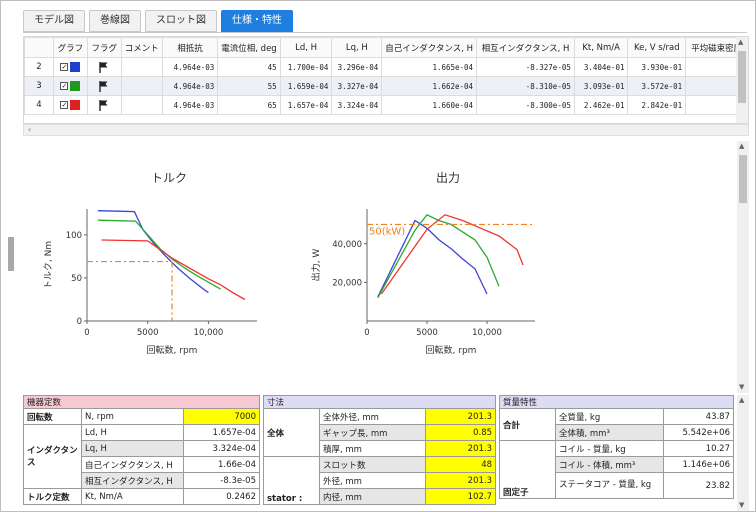  What do you see at coordinates (460, 496) in the screenshot?
I see `param-input: 102.7` at bounding box center [460, 496].